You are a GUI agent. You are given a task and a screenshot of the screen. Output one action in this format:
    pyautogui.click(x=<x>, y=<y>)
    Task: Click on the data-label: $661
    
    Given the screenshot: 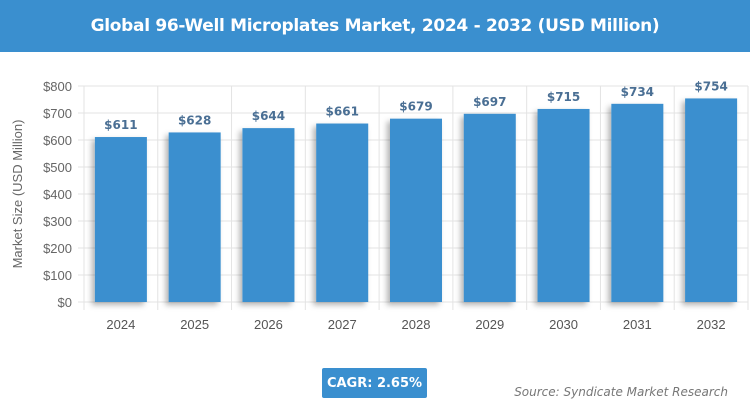 What is the action you would take?
    pyautogui.click(x=342, y=112)
    